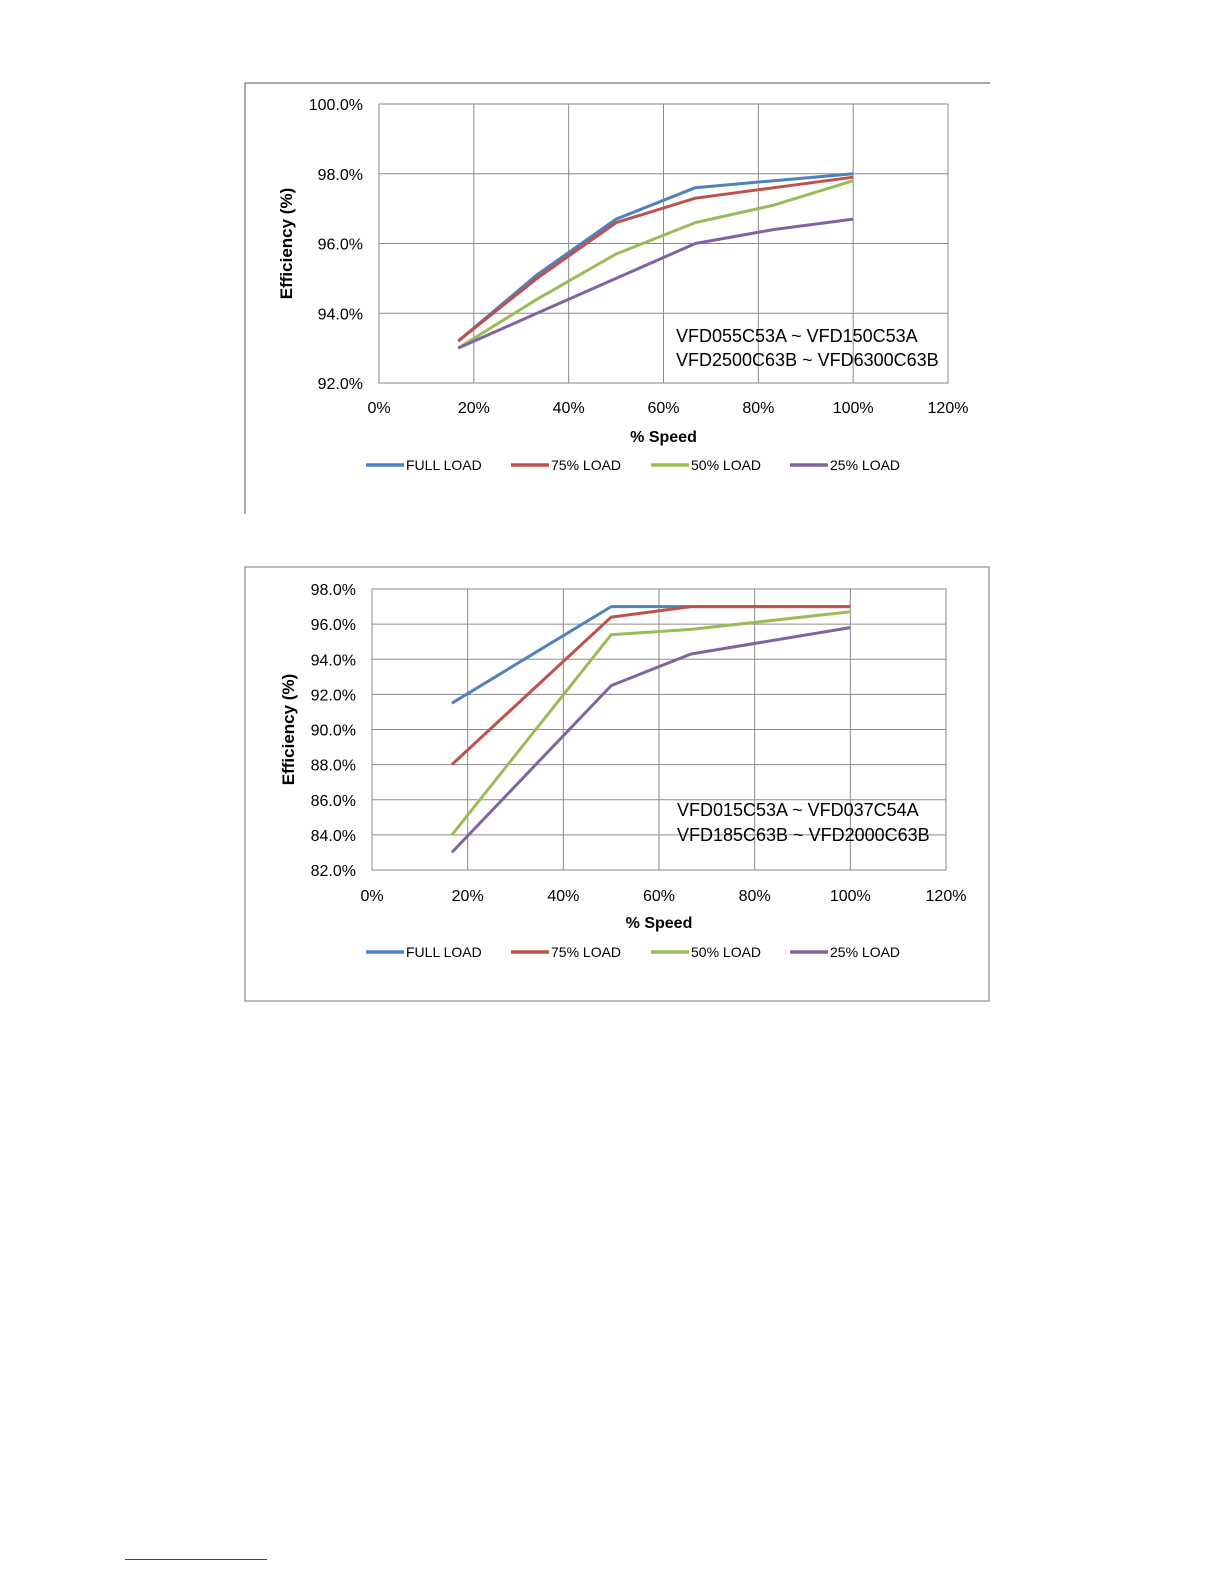 The image size is (1224, 1584). Describe the element at coordinates (333, 731) in the screenshot. I see `y-tick-label: 90.0%` at that location.